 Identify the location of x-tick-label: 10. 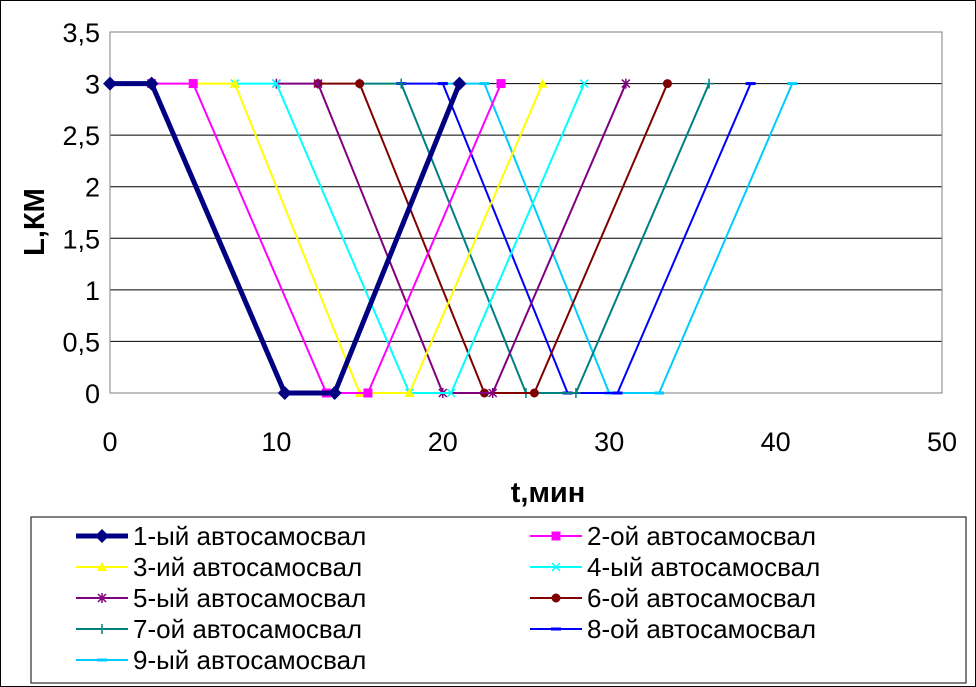
(276, 442).